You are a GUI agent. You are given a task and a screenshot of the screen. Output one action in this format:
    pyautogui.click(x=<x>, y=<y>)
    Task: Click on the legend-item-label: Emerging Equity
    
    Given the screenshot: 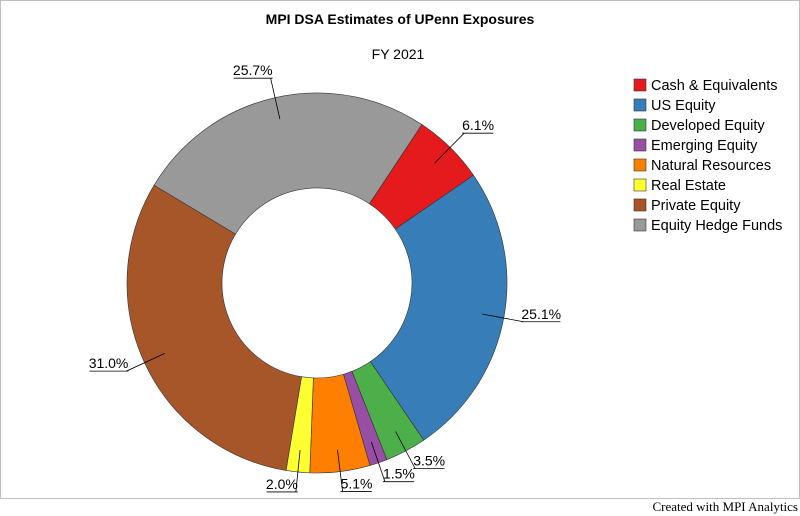 What is the action you would take?
    pyautogui.click(x=704, y=146)
    